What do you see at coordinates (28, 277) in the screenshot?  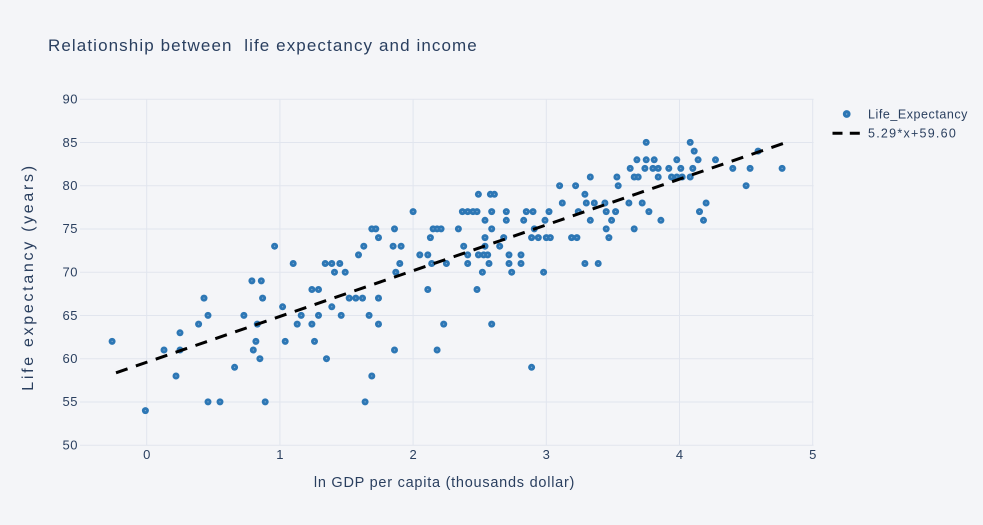 I see `svg-text: Life expectancy (years)` at bounding box center [28, 277].